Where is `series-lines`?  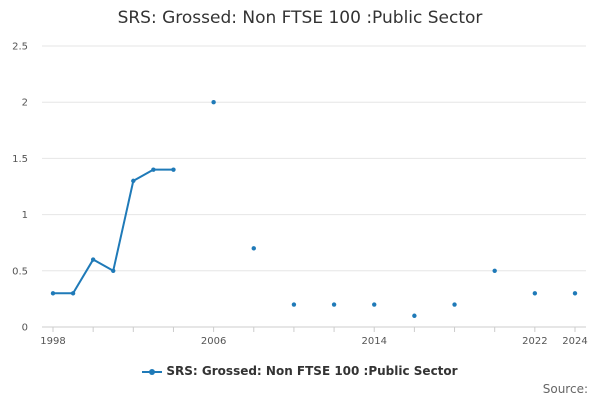 series-lines is located at coordinates (113, 231).